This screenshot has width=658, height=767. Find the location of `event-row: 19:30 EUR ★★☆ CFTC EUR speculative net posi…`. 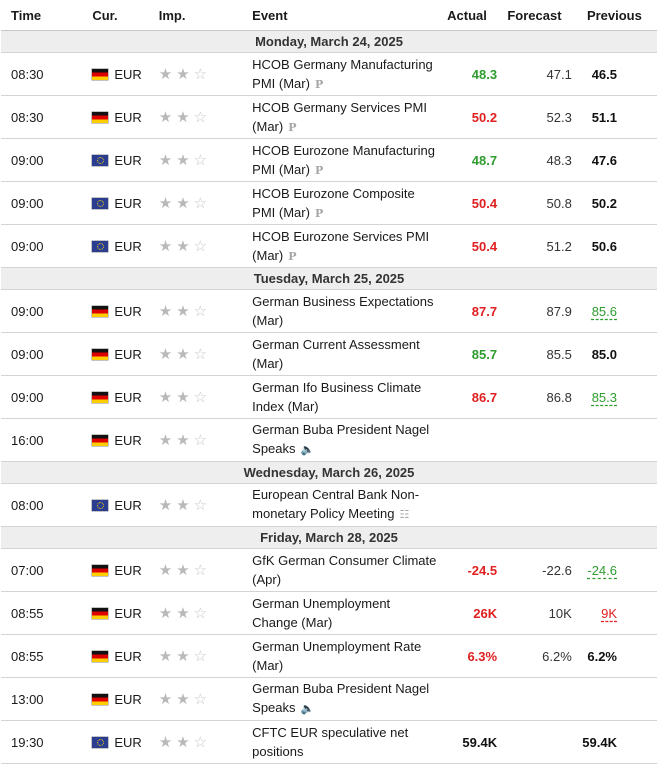

event-row: 19:30 EUR ★★☆ CFTC EUR speculative net posi… is located at coordinates (329, 742).